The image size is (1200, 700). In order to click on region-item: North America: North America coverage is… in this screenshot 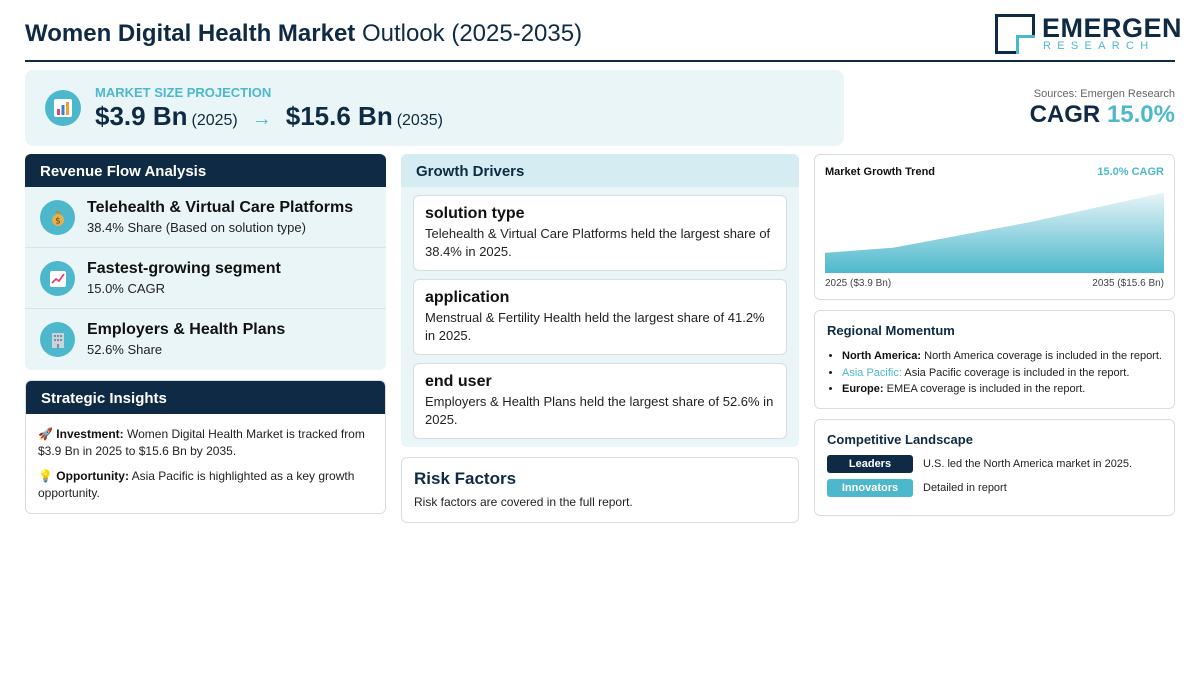, I will do `click(1002, 356)`.